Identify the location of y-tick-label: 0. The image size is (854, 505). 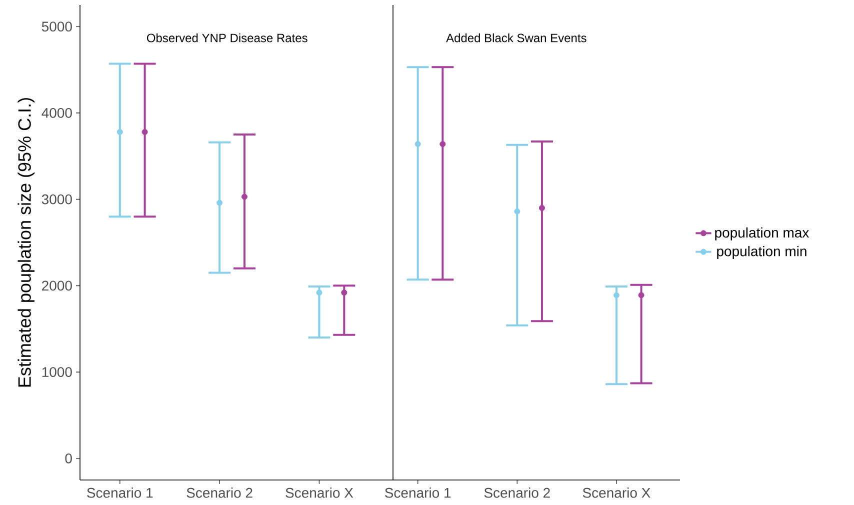
(68, 458).